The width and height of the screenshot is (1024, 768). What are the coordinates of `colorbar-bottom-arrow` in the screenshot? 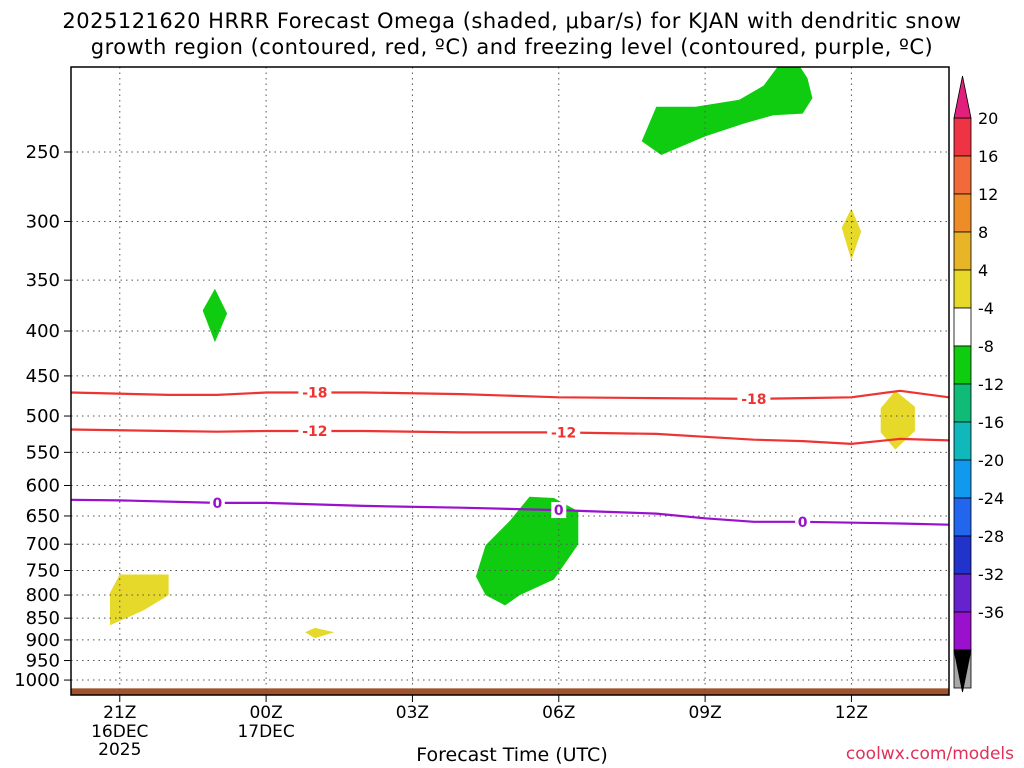 It's located at (962, 671).